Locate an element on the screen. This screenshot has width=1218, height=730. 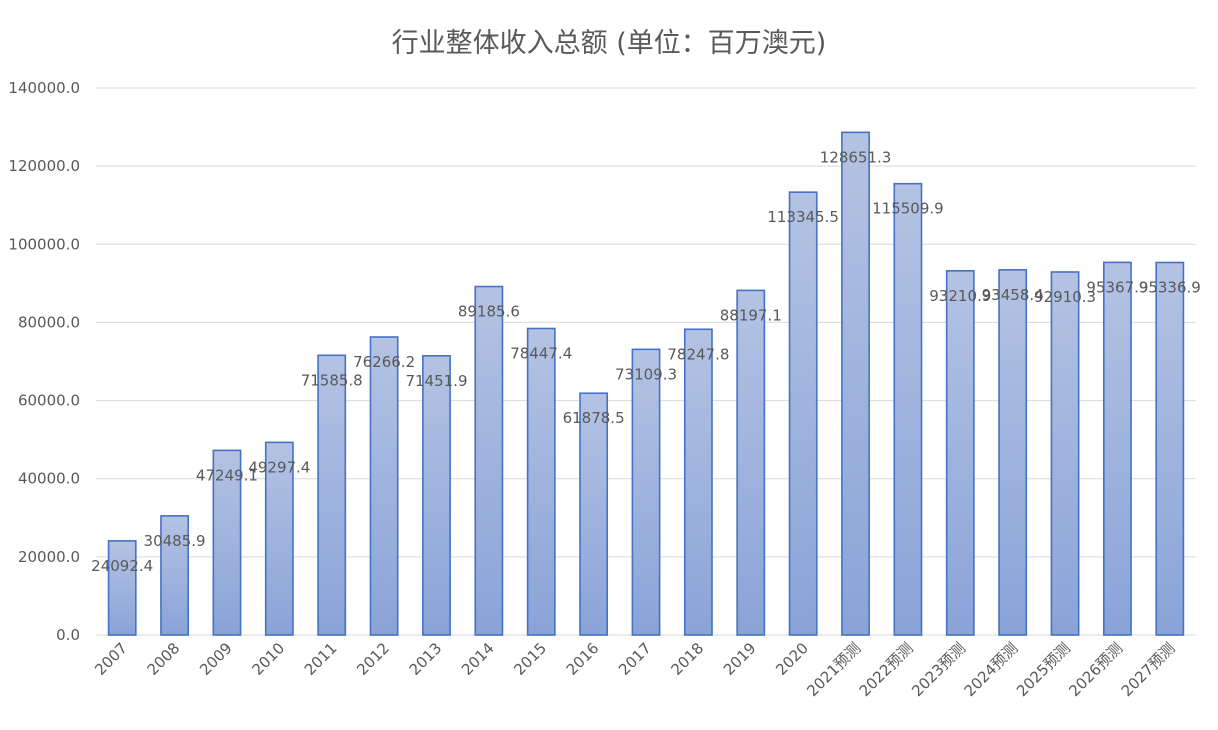
x-tick-label: 2011 is located at coordinates (321, 659).